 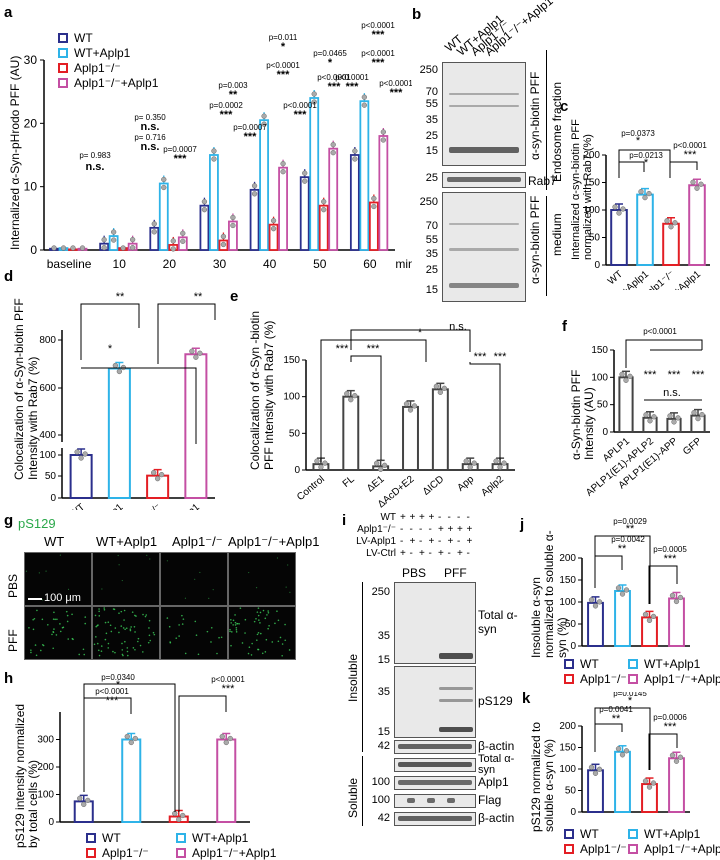 I want to click on bar-APLP1, so click(x=626, y=404).